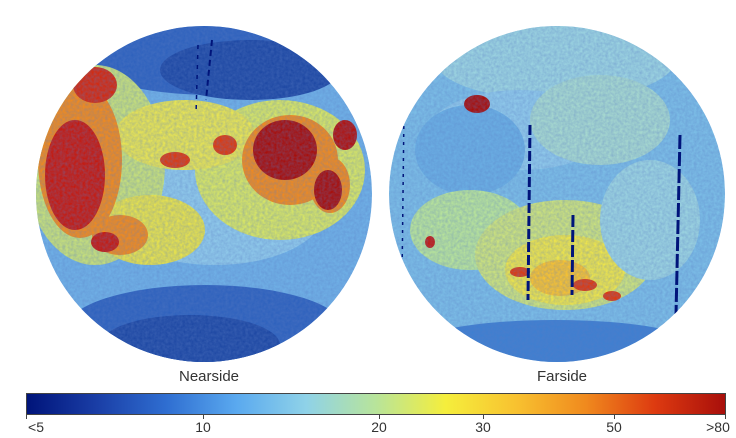 The image size is (736, 438). I want to click on colorbar-tick-label: 10, so click(203, 427).